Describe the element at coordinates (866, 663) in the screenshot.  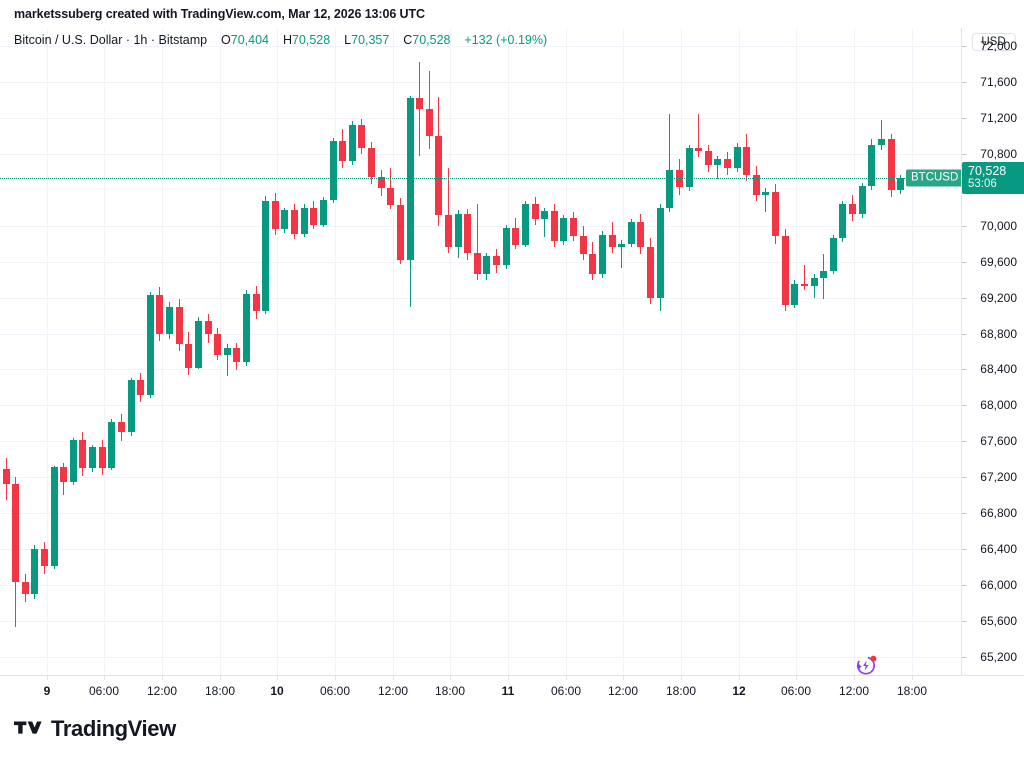
I see `lightning-bolt-icon` at that location.